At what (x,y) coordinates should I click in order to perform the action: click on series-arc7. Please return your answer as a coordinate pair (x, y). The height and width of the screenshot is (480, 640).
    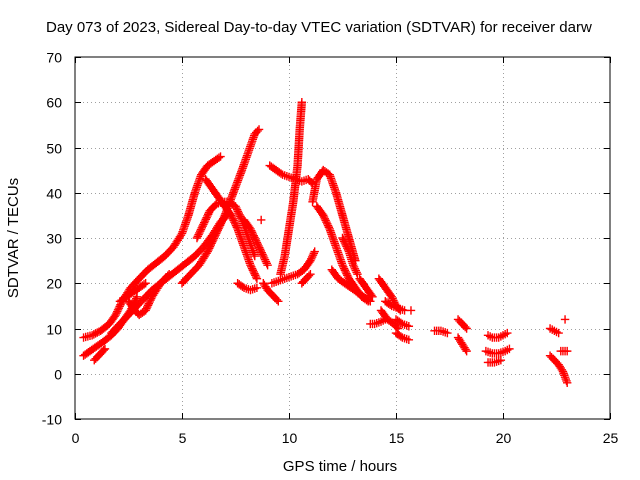
    Looking at the image, I should click on (220, 206).